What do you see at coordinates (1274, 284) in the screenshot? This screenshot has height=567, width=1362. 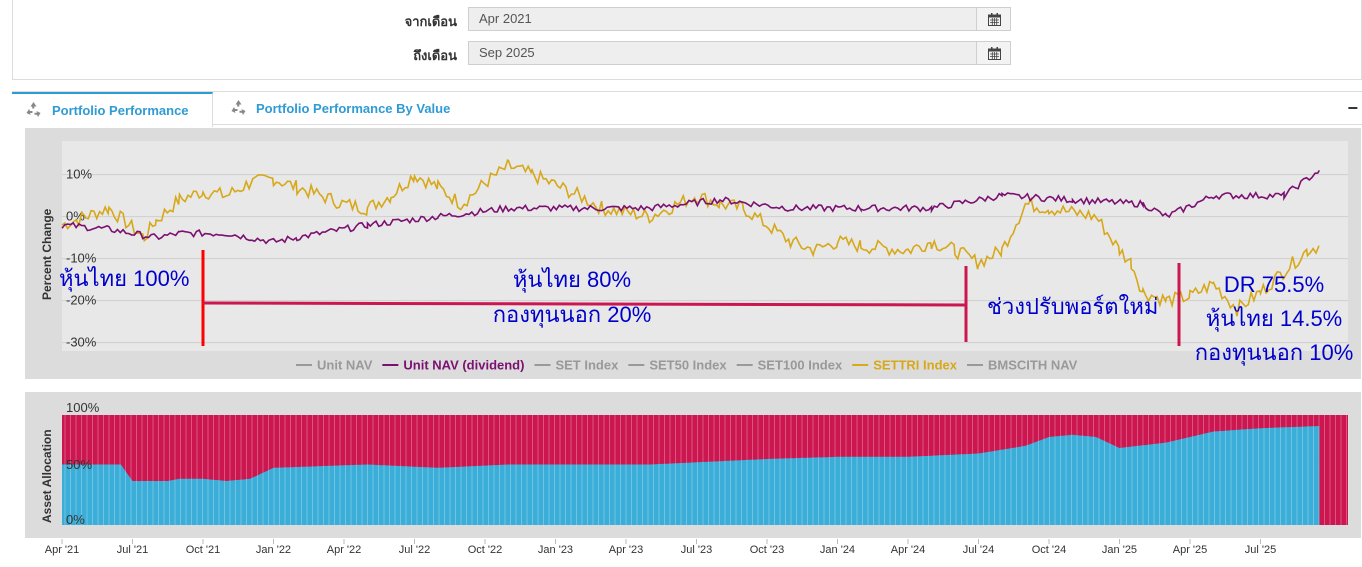 I see `annotation-dr-75: DR 75.5%` at bounding box center [1274, 284].